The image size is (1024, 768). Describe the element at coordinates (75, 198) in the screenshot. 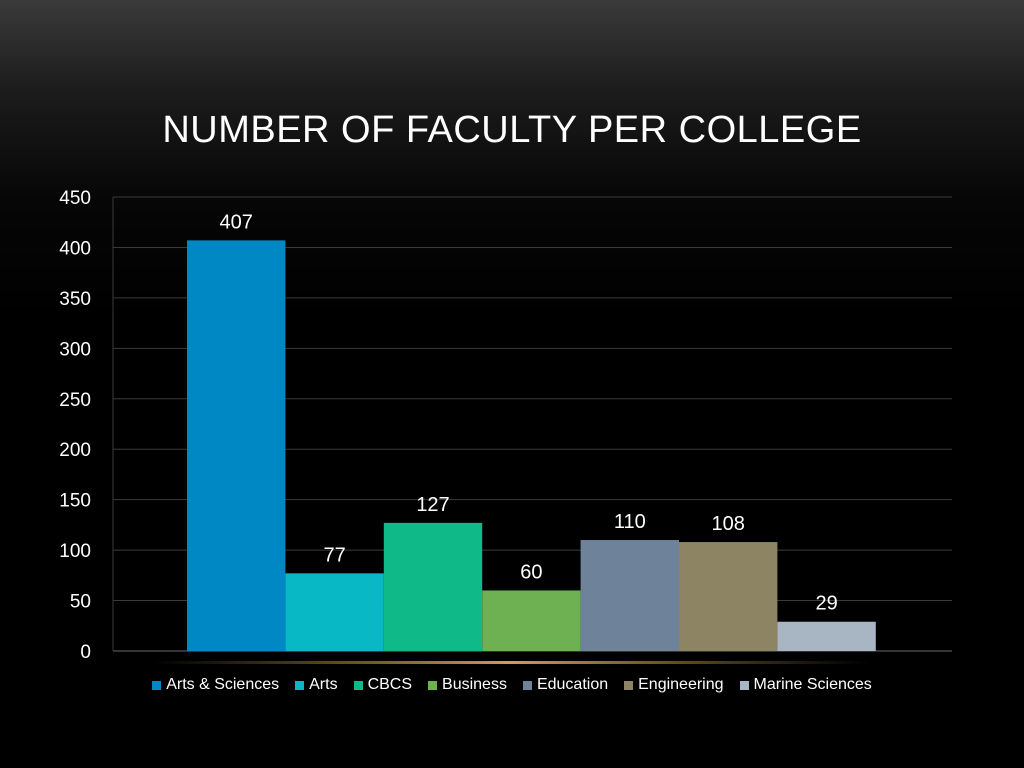

I see `y-tick-label: 450` at that location.